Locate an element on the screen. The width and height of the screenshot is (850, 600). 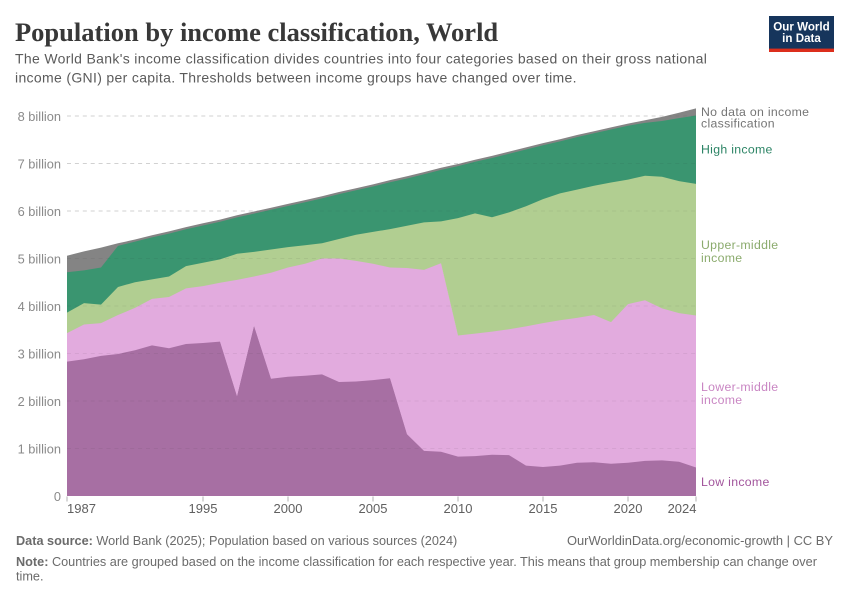
svg-text: time. is located at coordinates (30, 577).